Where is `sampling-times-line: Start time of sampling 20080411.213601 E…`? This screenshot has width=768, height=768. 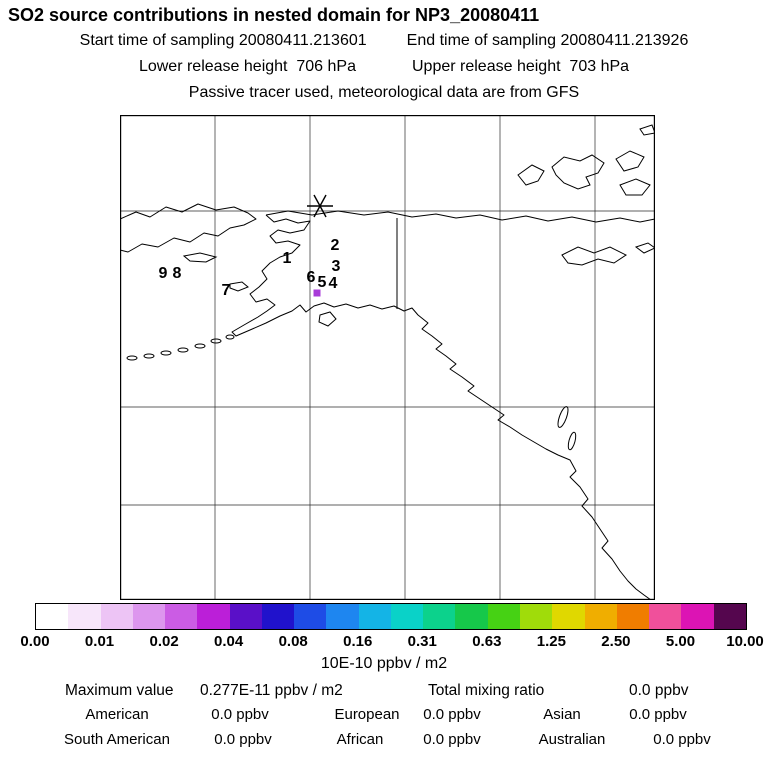 sampling-times-line: Start time of sampling 20080411.213601 E… is located at coordinates (384, 41).